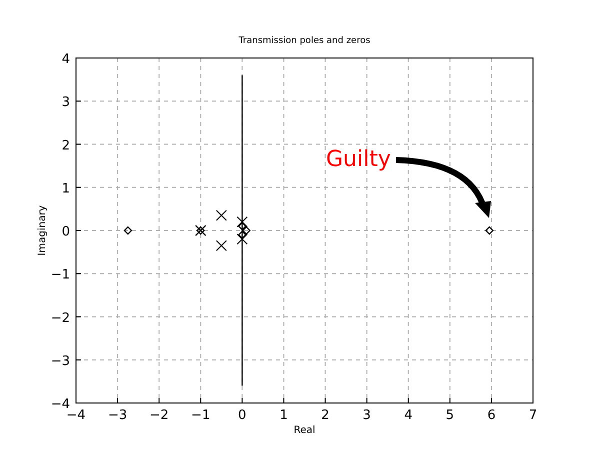 This screenshot has height=463, width=613. What do you see at coordinates (66, 59) in the screenshot?
I see `y-tick-label: 4` at bounding box center [66, 59].